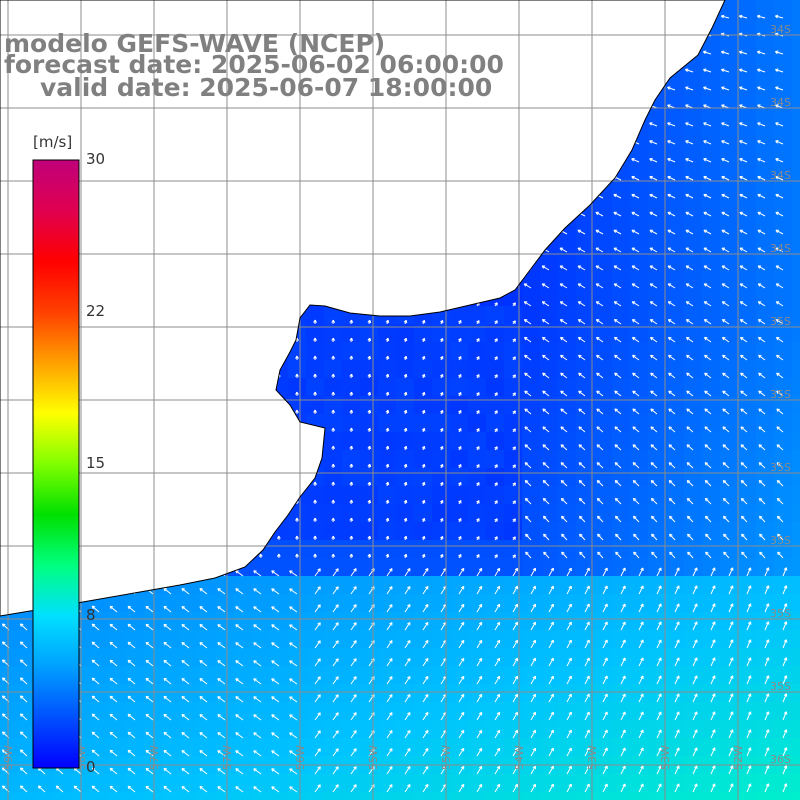 This screenshot has width=800, height=800. Describe the element at coordinates (738, 757) in the screenshot. I see `lon-label: 52W` at that location.